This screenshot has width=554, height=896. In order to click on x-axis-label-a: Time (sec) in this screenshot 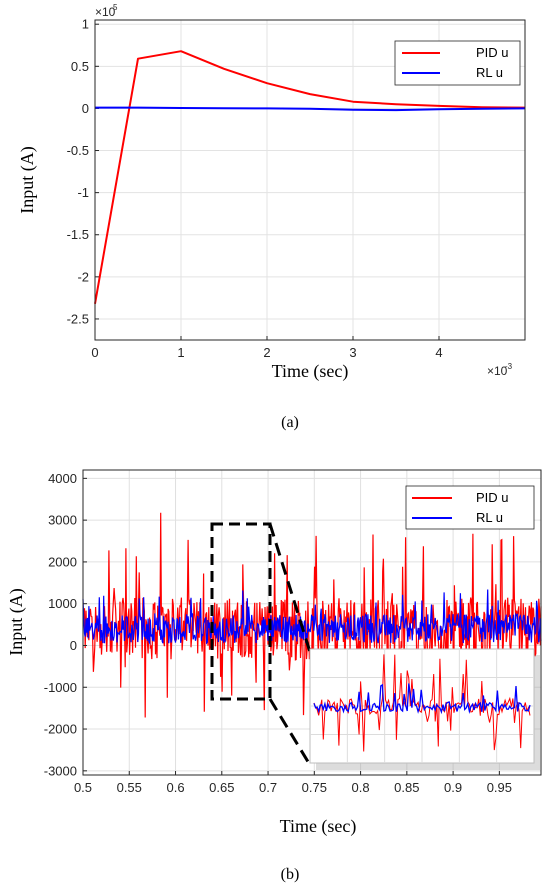, I will do `click(310, 371)`.